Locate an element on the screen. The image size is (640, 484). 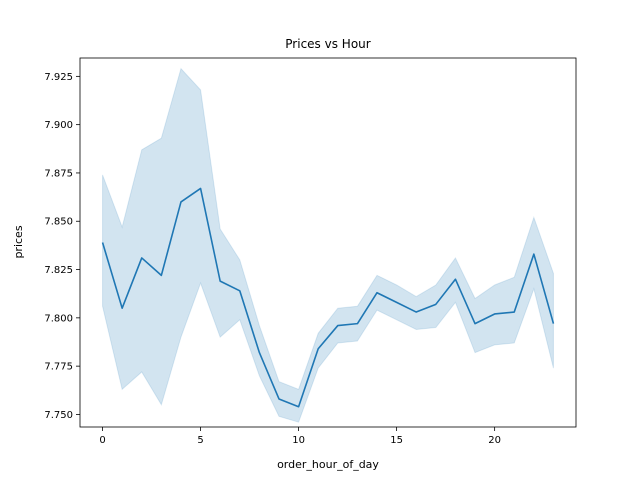
y-tick-label: 7.900 is located at coordinates (58, 125).